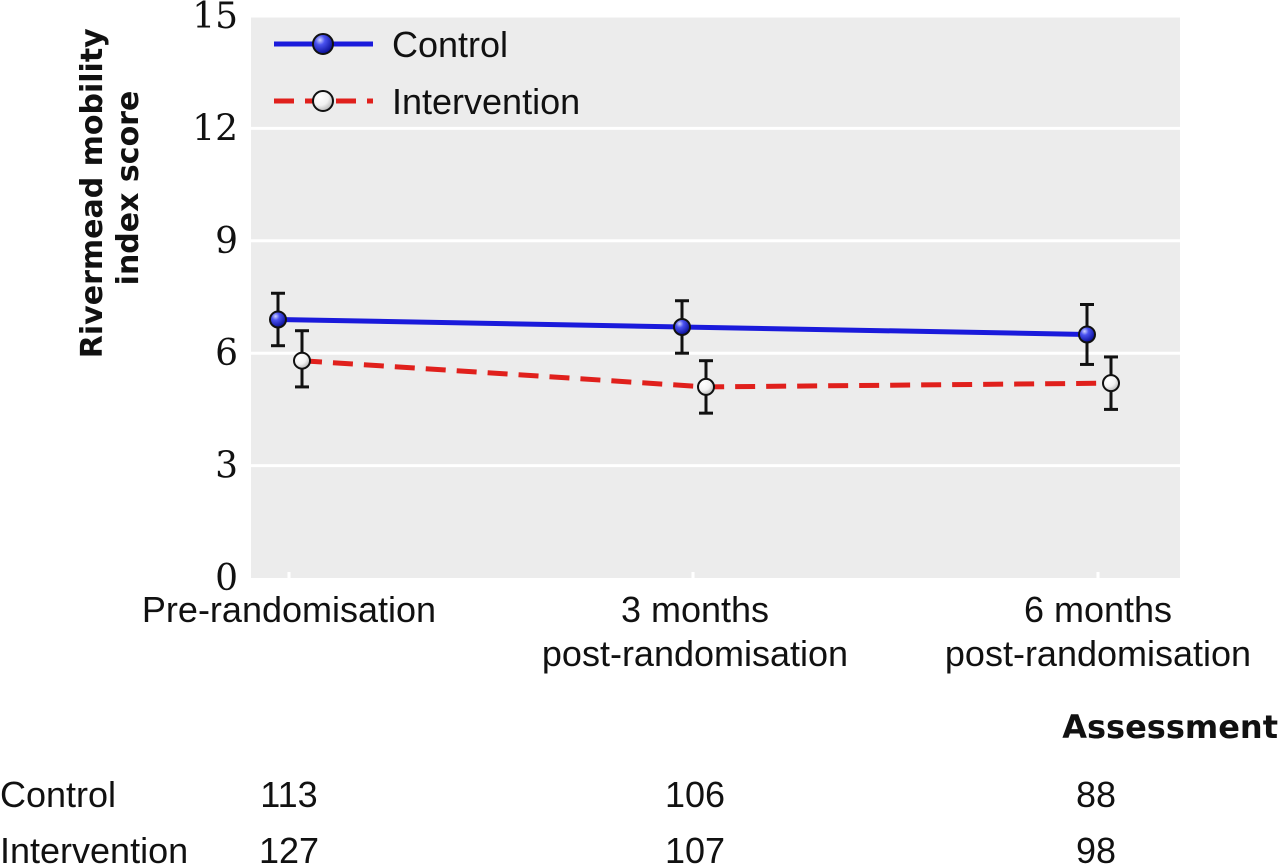 Image resolution: width=1280 pixels, height=867 pixels. What do you see at coordinates (1098, 609) in the screenshot?
I see `category-label: 6 months` at bounding box center [1098, 609].